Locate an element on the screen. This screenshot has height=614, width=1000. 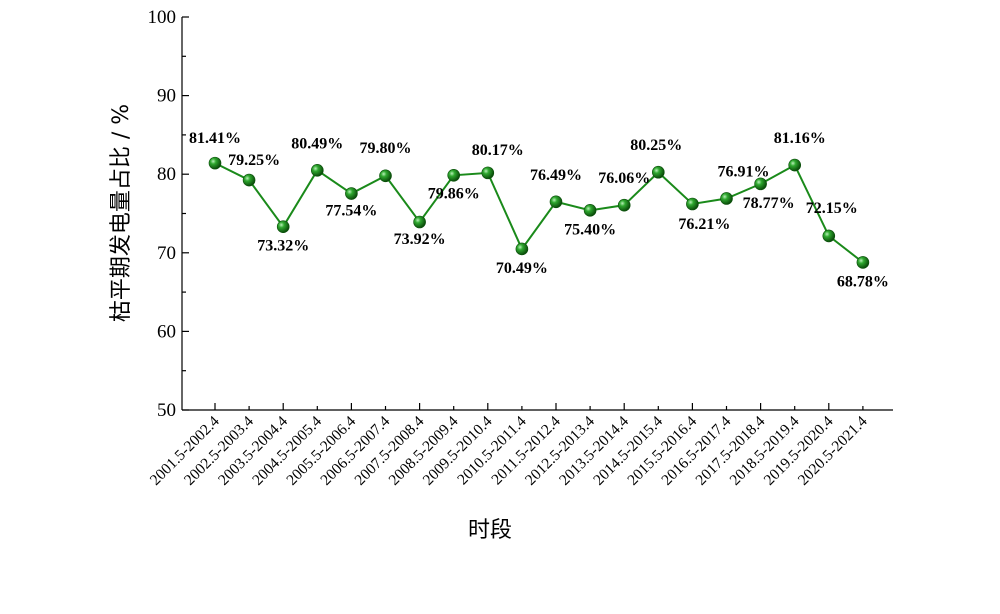
data-label: 76.21% is located at coordinates (704, 224).